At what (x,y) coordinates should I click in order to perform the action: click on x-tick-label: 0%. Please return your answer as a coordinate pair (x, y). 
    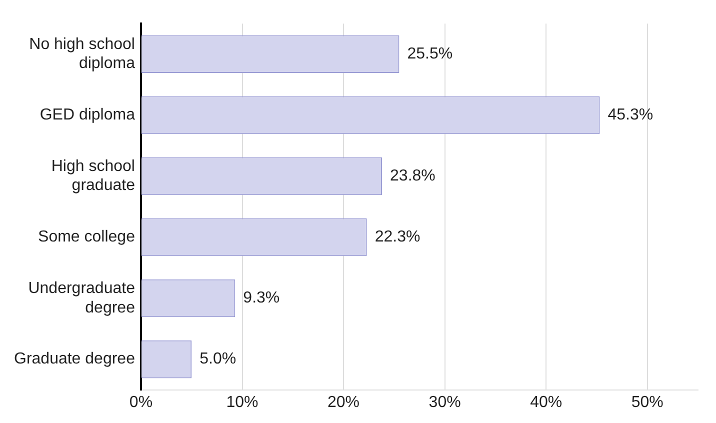
    Looking at the image, I should click on (141, 402).